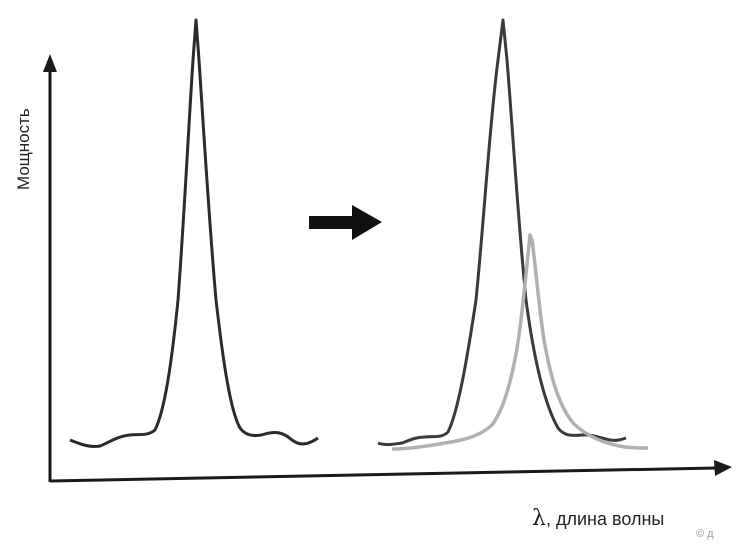 This screenshot has height=549, width=750. Describe the element at coordinates (50, 63) in the screenshot. I see `y-axis-arrowhead` at that location.